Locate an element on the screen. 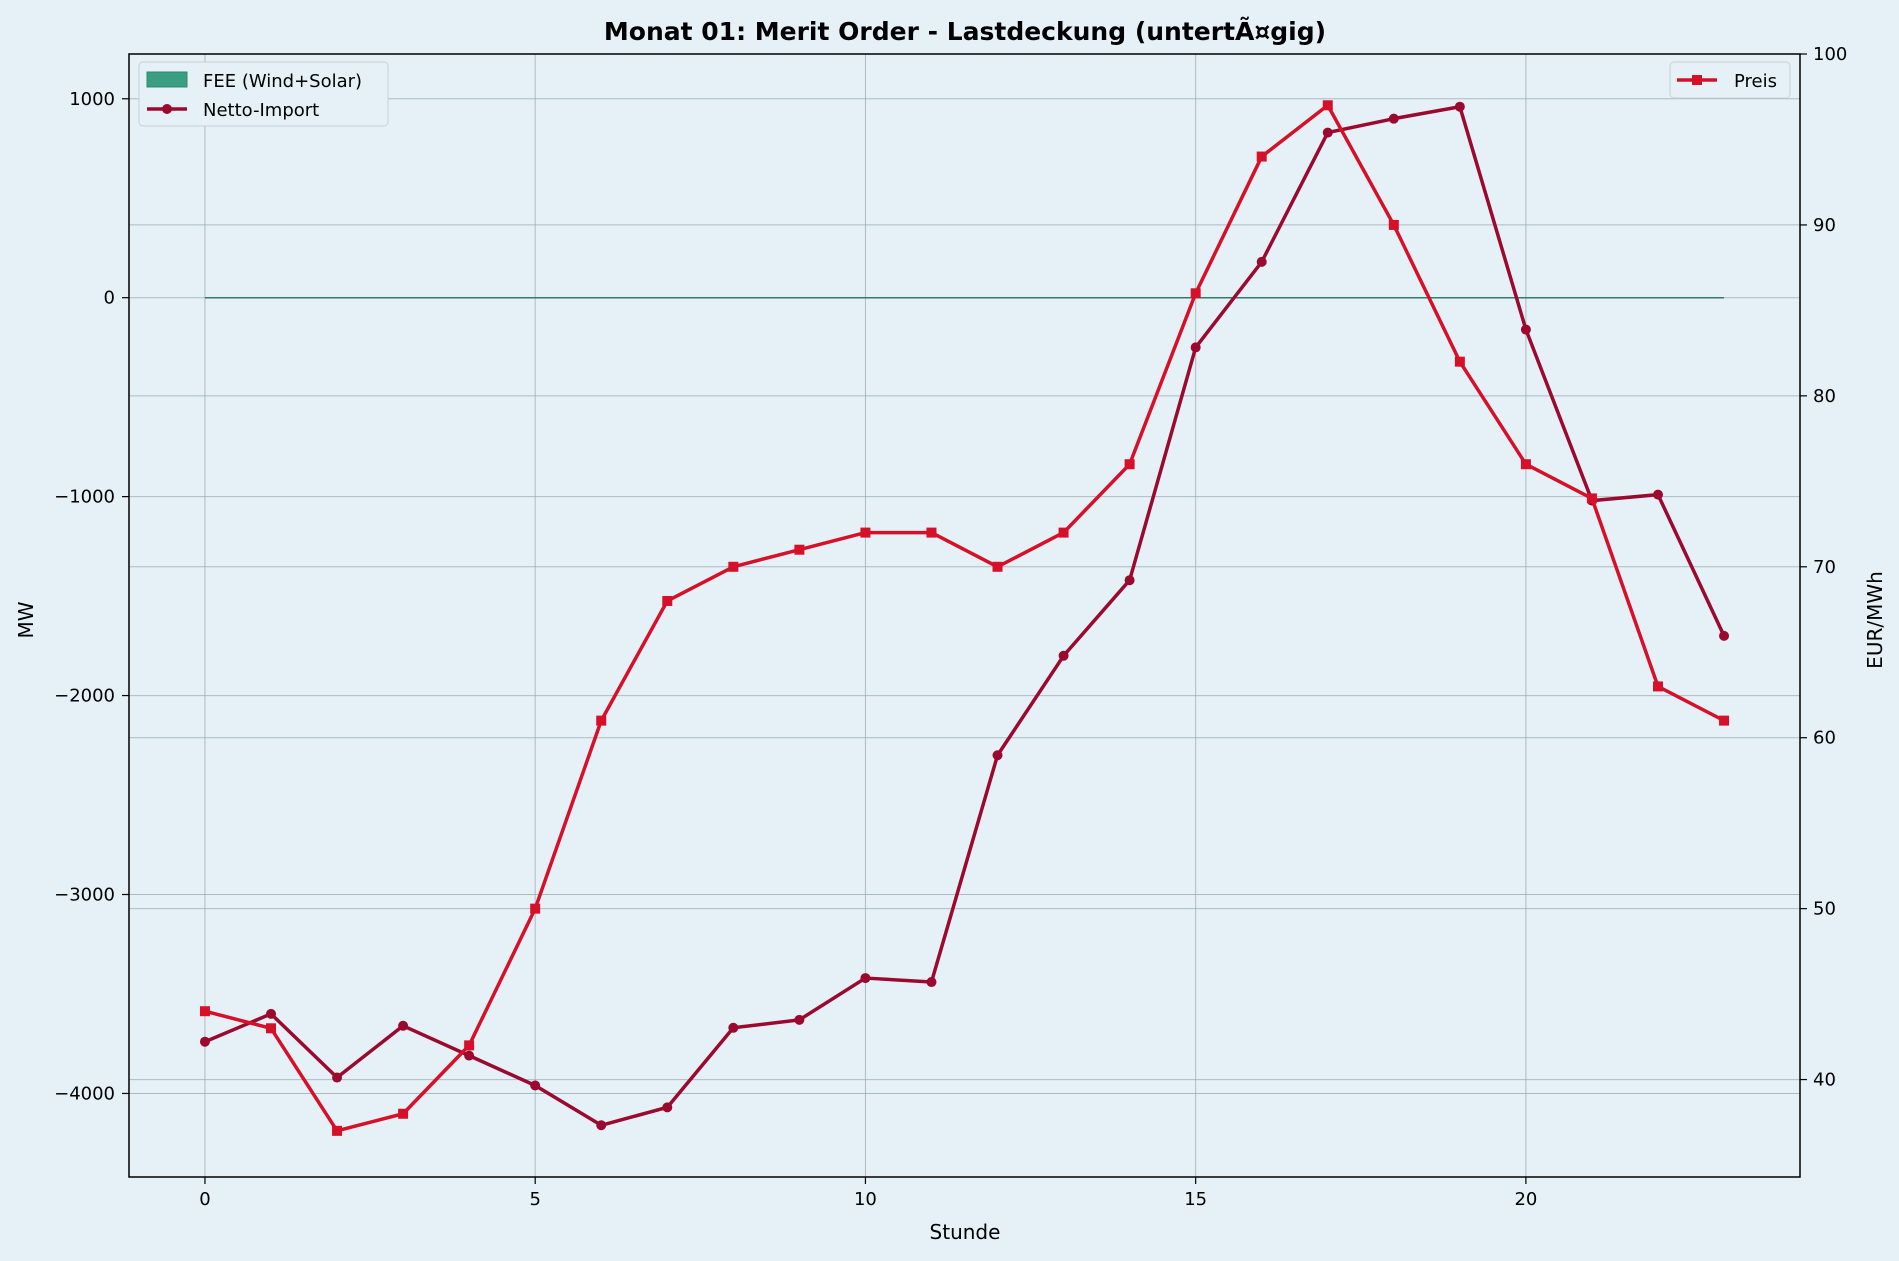  legend-marker-netto-import is located at coordinates (167, 109).